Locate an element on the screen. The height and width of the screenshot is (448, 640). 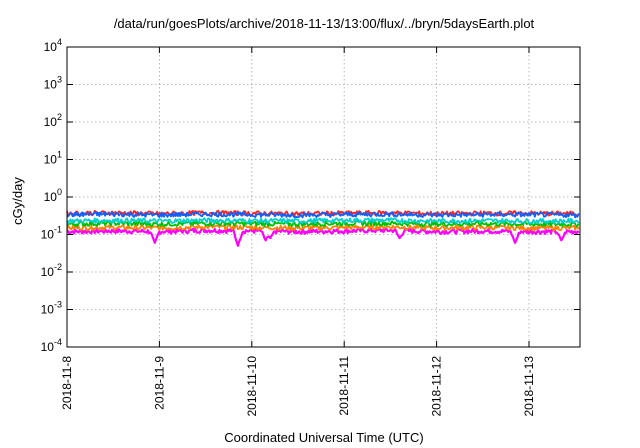
y-tick-label: 10⁻¹ is located at coordinates (51, 233).